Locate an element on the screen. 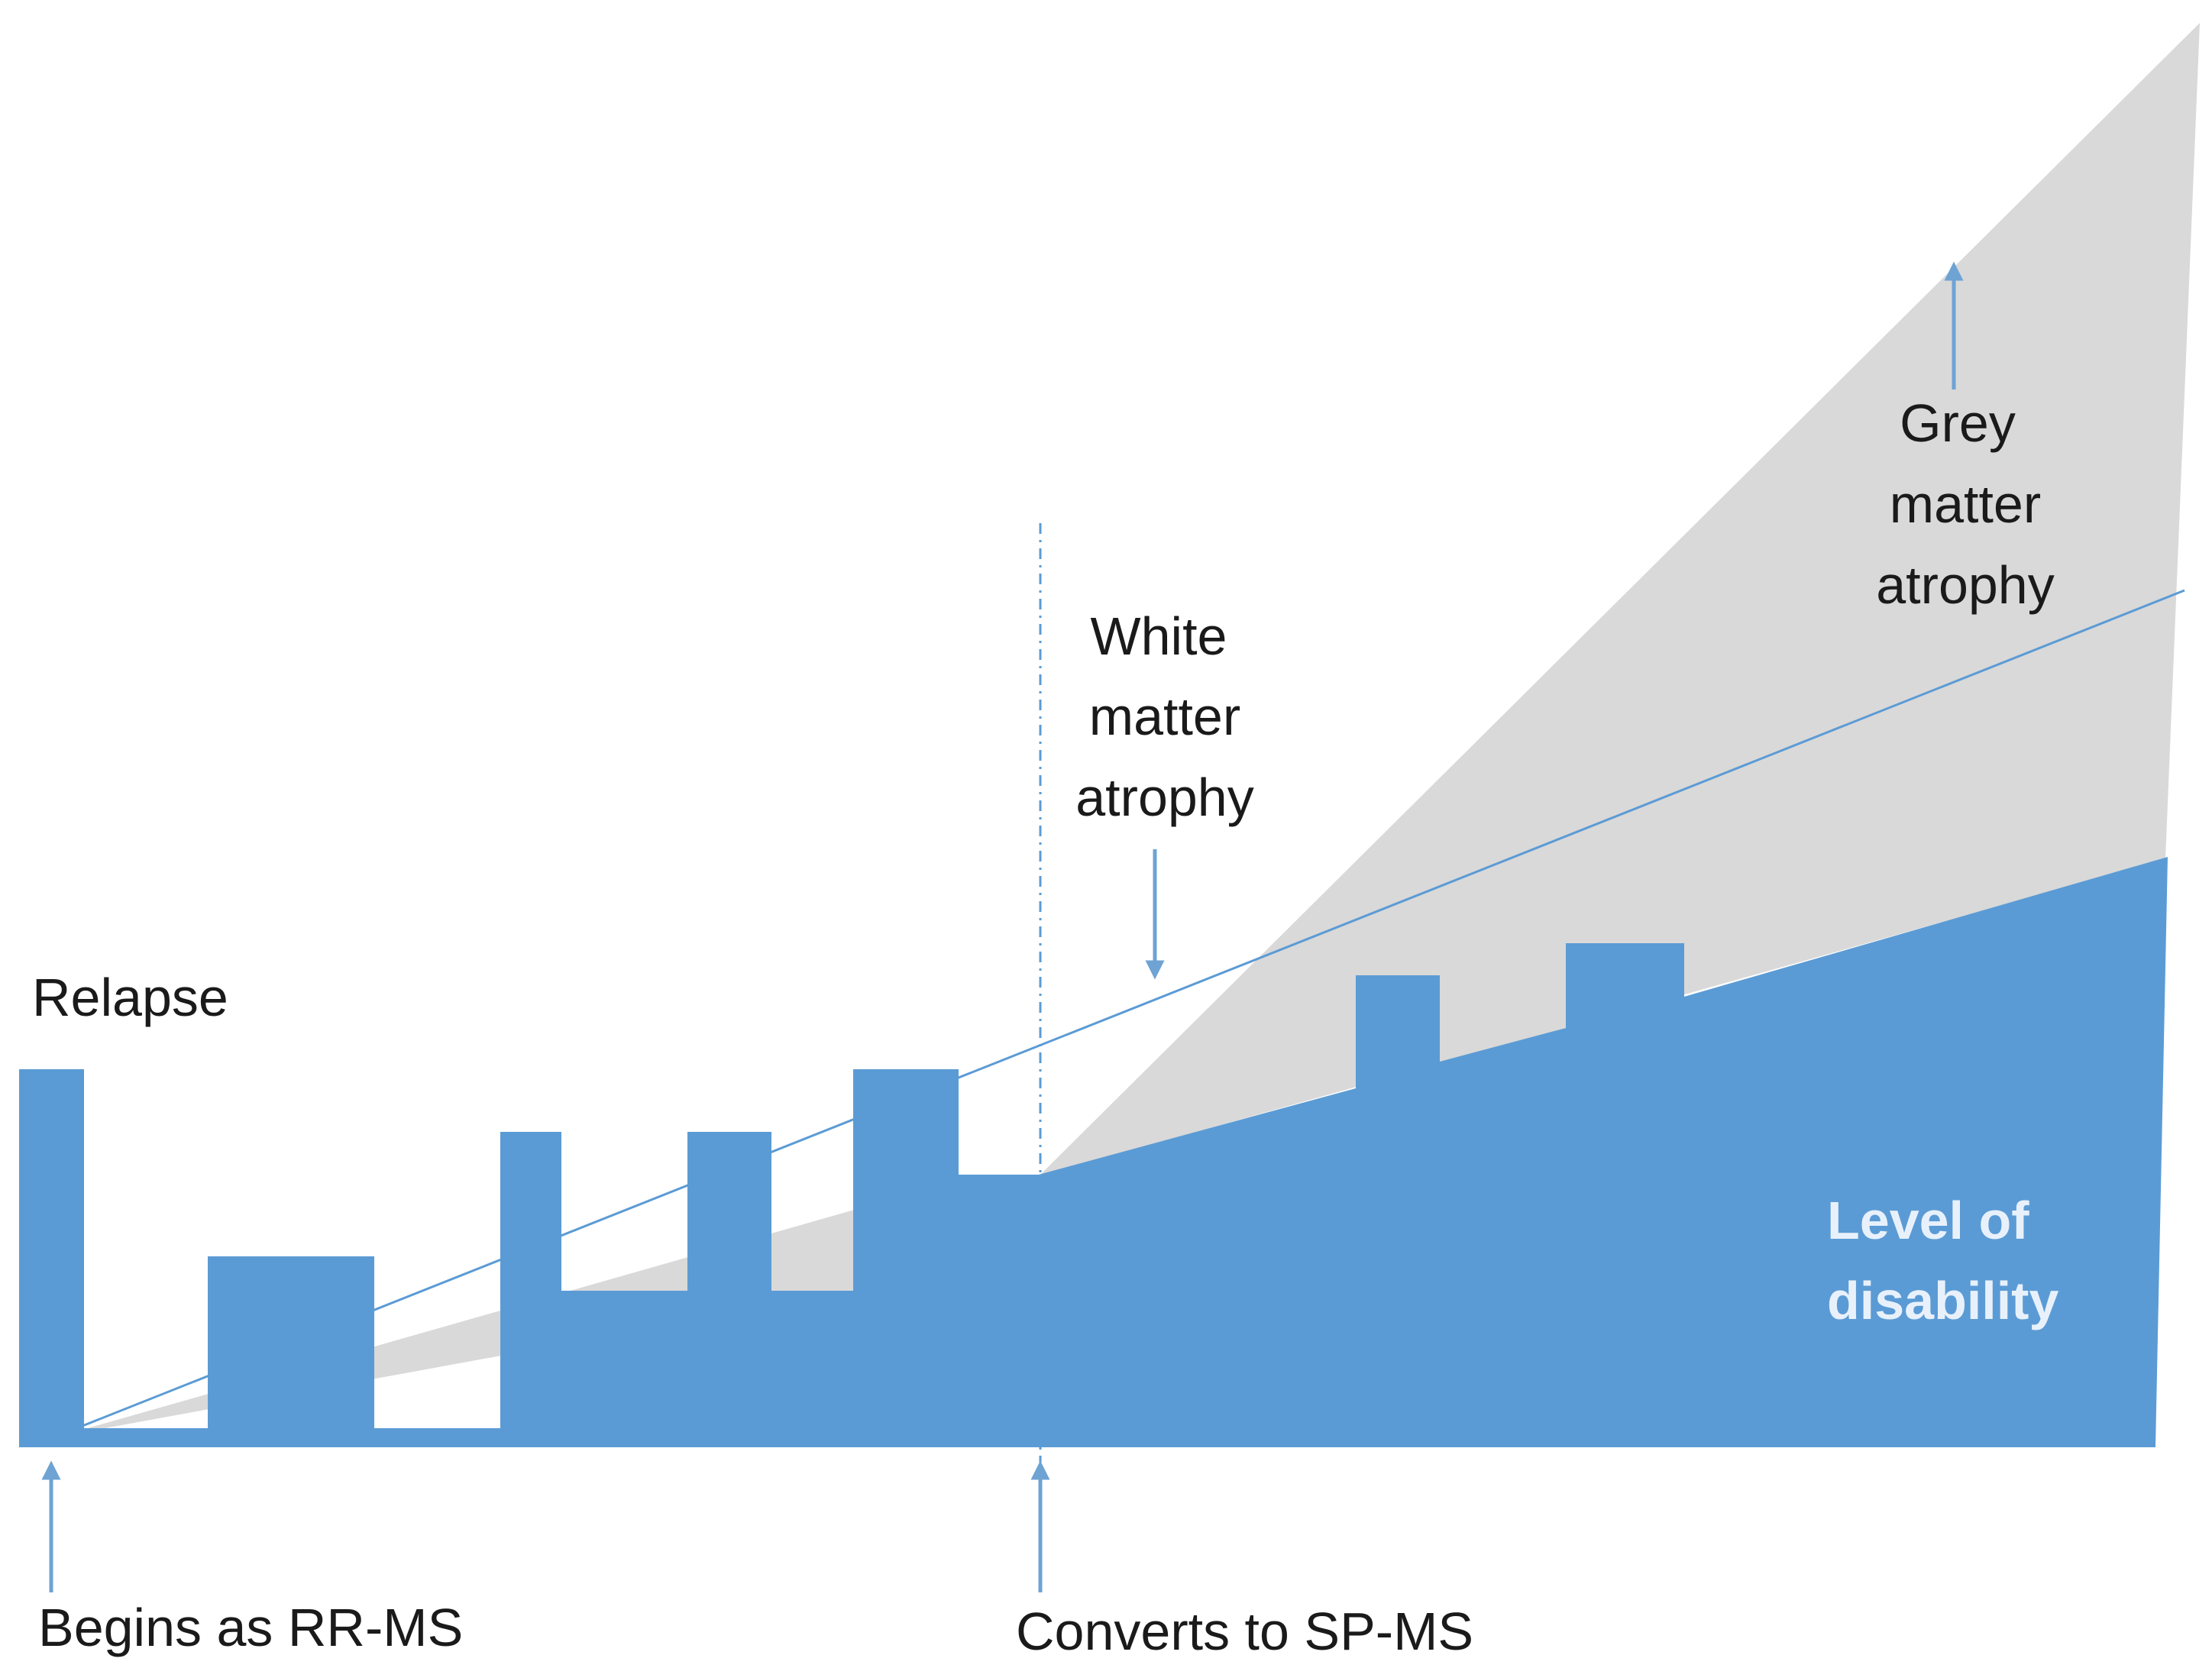  white-matter-label-line1: White is located at coordinates (1159, 636).